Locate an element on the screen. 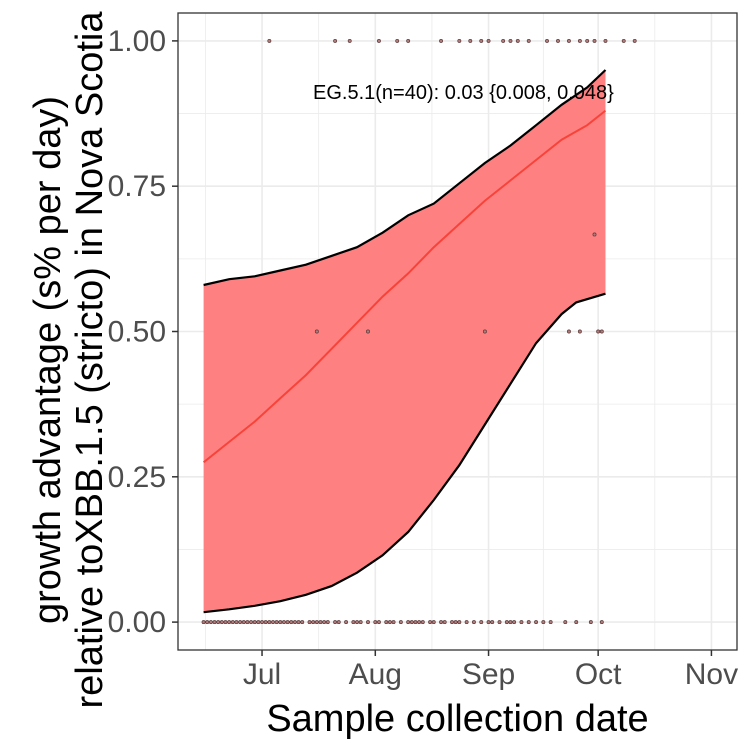 The image size is (750, 750). y-tick-label: 0.75 is located at coordinates (137, 186).